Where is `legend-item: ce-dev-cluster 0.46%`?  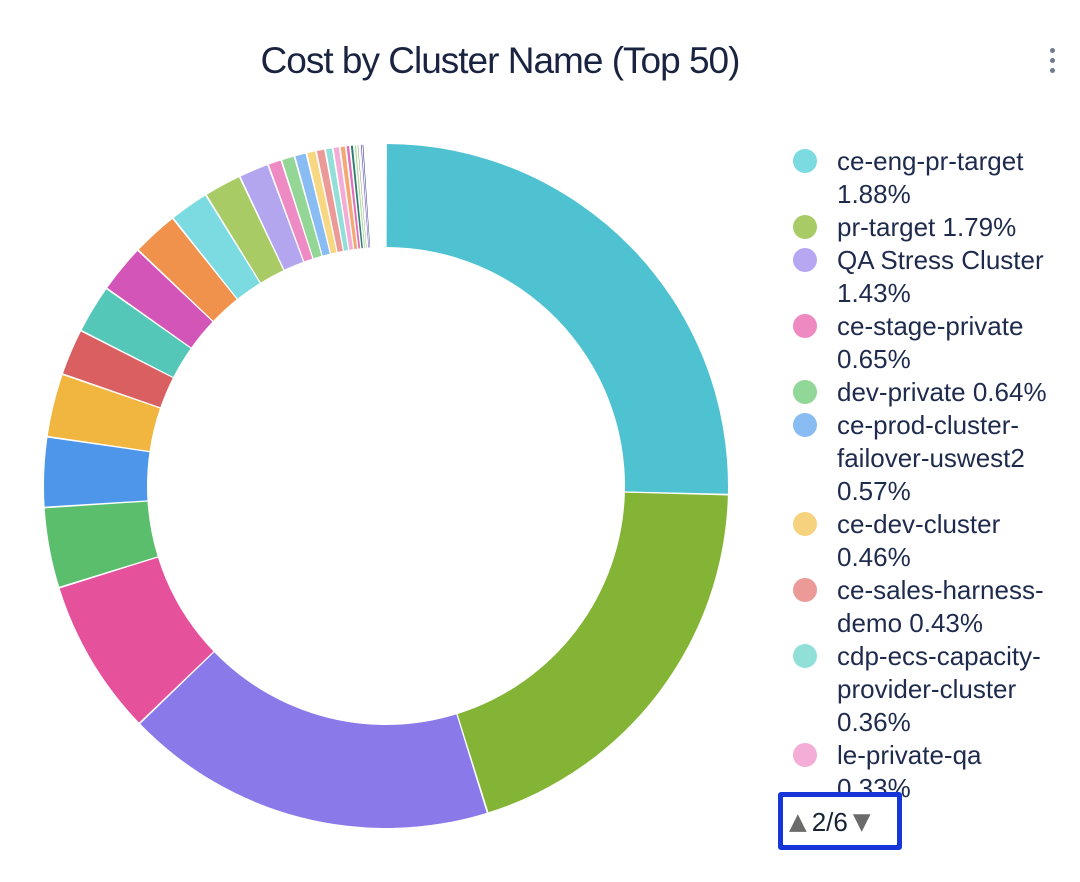 legend-item: ce-dev-cluster 0.46% is located at coordinates (925, 541).